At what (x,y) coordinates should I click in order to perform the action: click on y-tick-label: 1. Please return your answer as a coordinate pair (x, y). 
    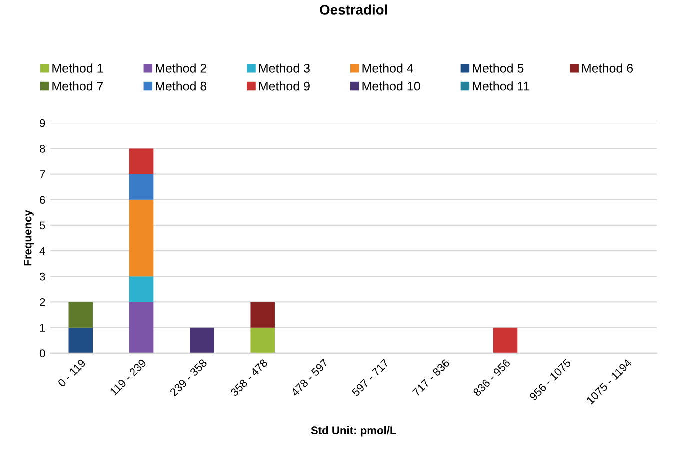
    Looking at the image, I should click on (43, 328).